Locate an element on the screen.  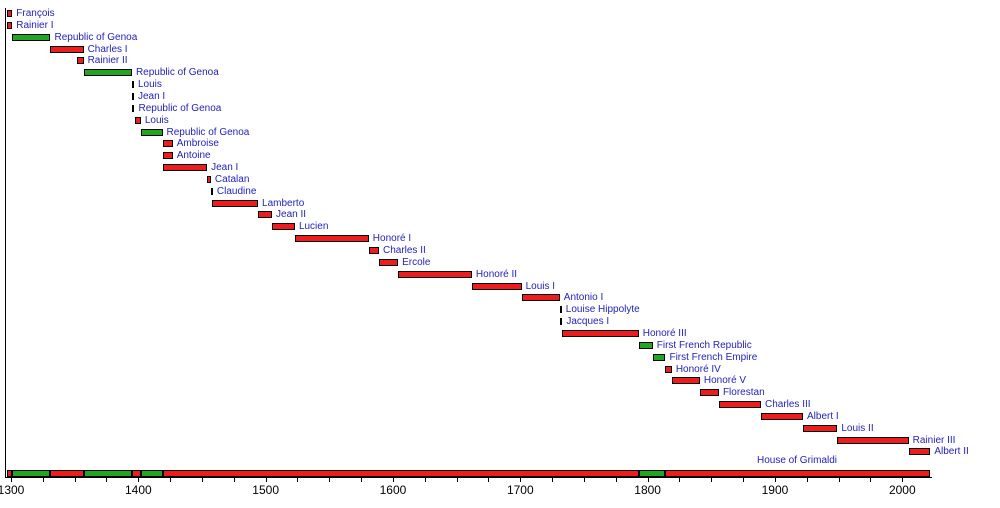
timeline-bar-label: Rainier III is located at coordinates (934, 440).